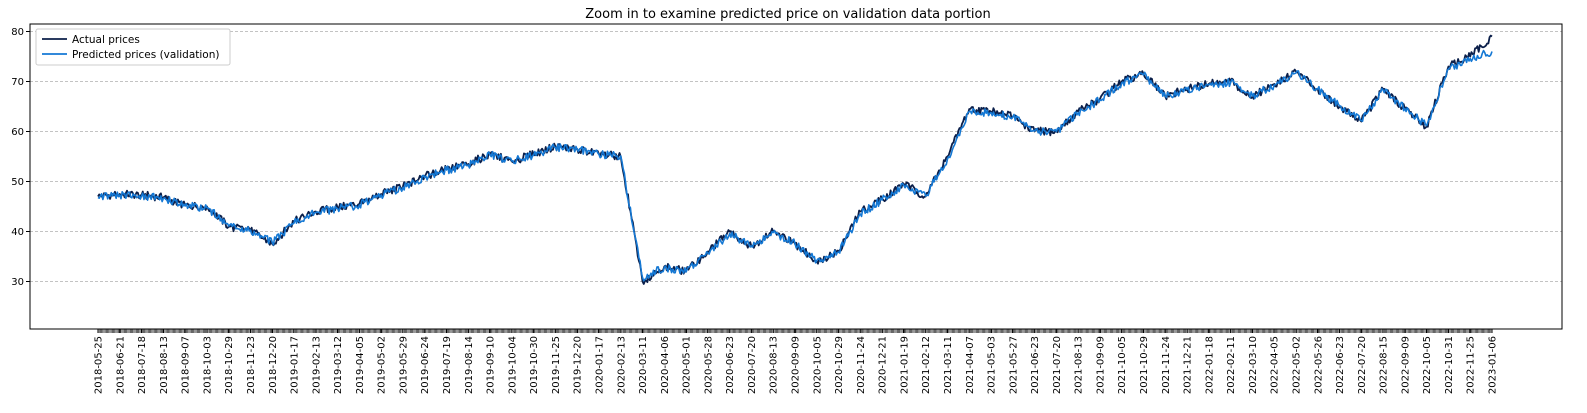 The width and height of the screenshot is (1587, 413). I want to click on x-tick-label: 2020-10-05, so click(817, 365).